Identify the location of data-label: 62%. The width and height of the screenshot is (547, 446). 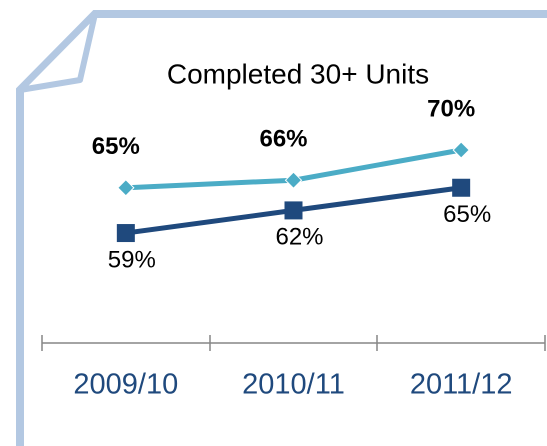
(299, 237).